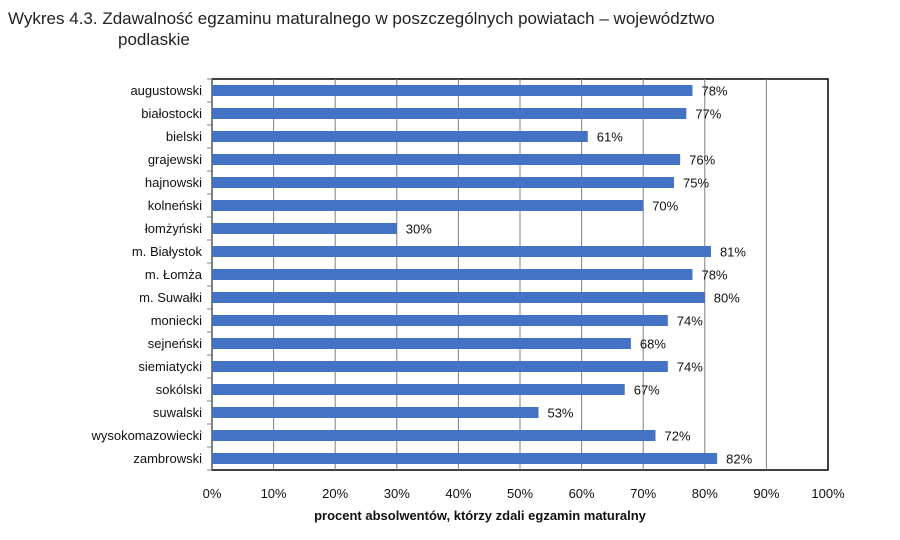 The height and width of the screenshot is (540, 900). What do you see at coordinates (647, 390) in the screenshot?
I see `value-label: 67%` at bounding box center [647, 390].